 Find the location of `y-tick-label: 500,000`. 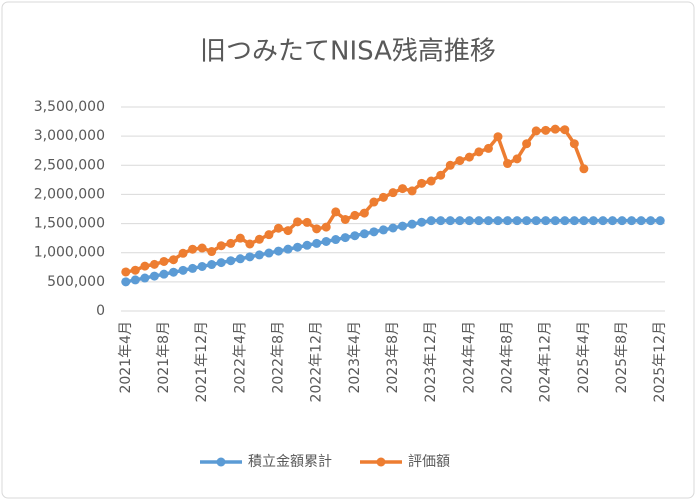

y-tick-label: 500,000 is located at coordinates (76, 282).